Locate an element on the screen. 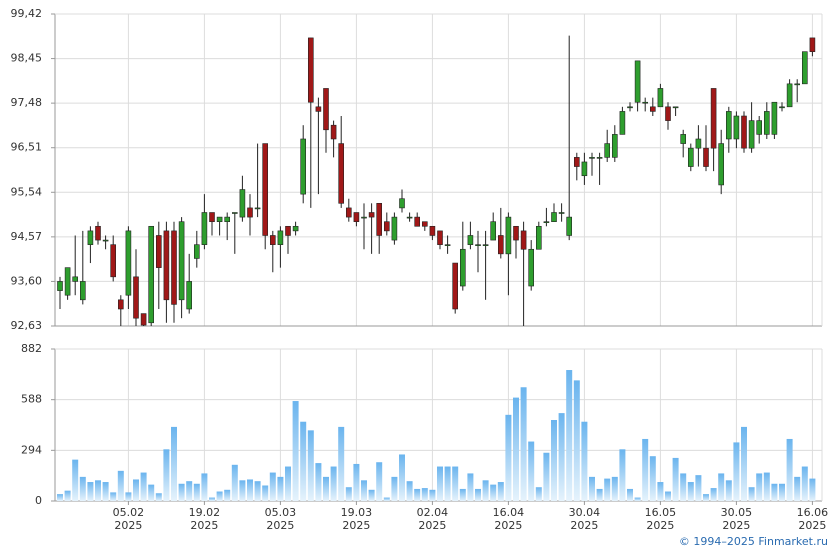 Image resolution: width=840 pixels, height=550 pixels. y-tick-label: 96,51 is located at coordinates (27, 147).